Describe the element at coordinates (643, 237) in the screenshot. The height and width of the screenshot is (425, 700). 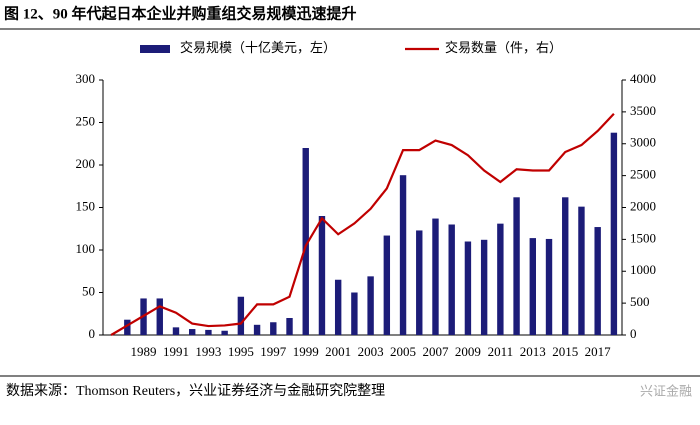
I see `y2-tick-label: 1500` at that location.